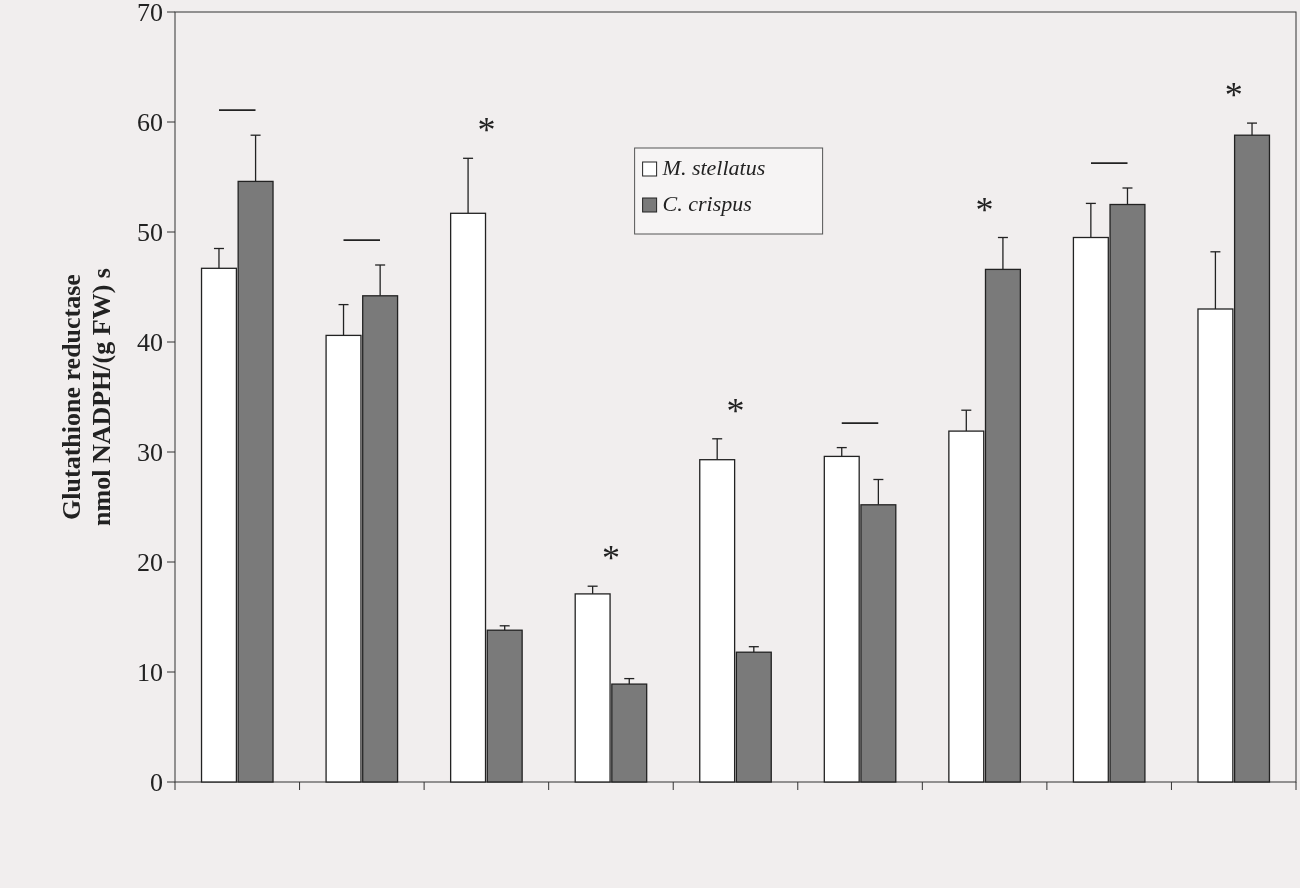  What do you see at coordinates (707, 203) in the screenshot?
I see `legend-label: C. crispus` at bounding box center [707, 203].